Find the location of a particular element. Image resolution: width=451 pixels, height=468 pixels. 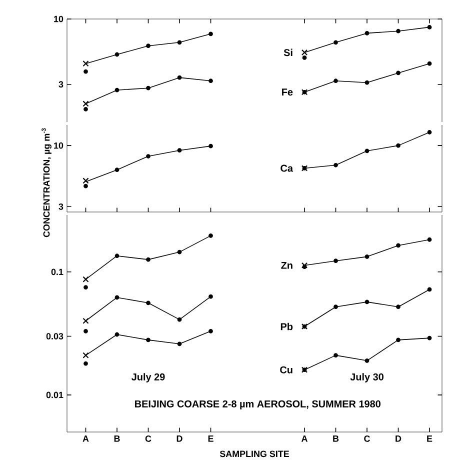

annotation: July 29 is located at coordinates (148, 377).